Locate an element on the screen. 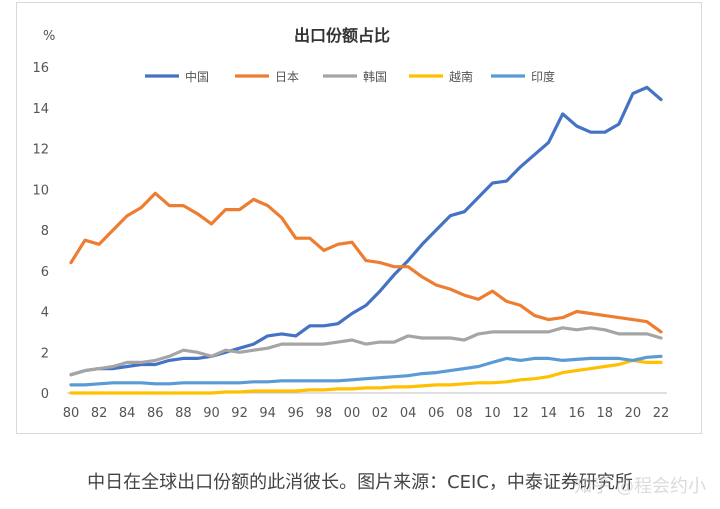 This screenshot has width=720, height=509. y-tick-label: 14 is located at coordinates (40, 109).